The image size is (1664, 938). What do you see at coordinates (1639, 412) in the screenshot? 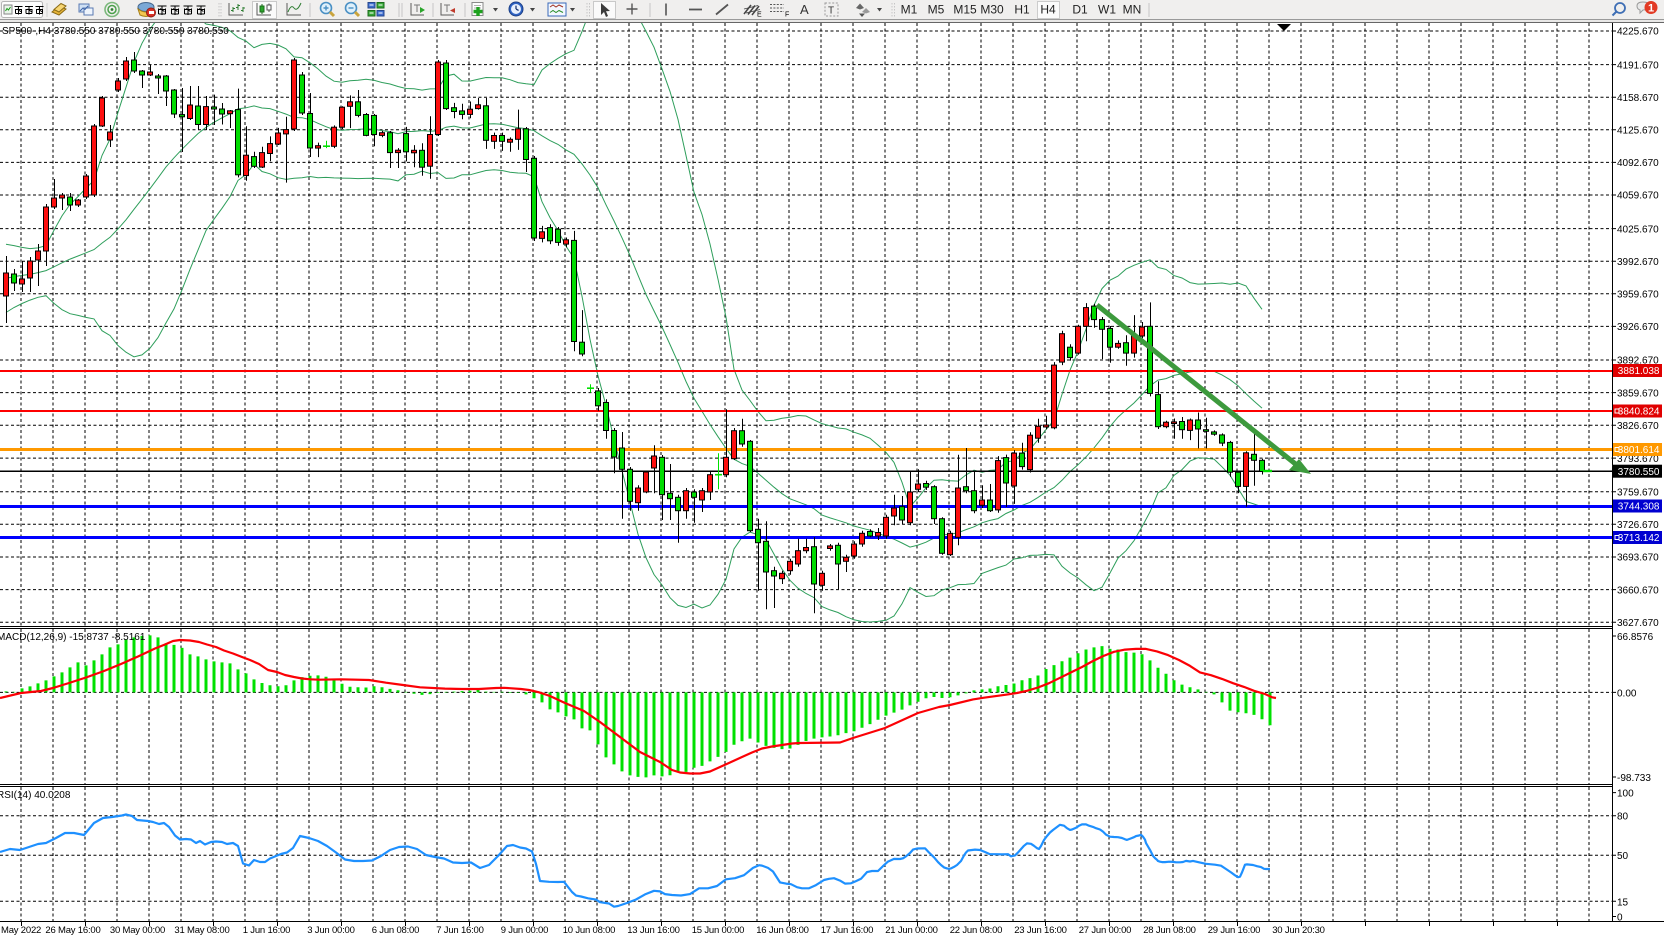
I see `svg-text: 3840.824` at bounding box center [1639, 412].